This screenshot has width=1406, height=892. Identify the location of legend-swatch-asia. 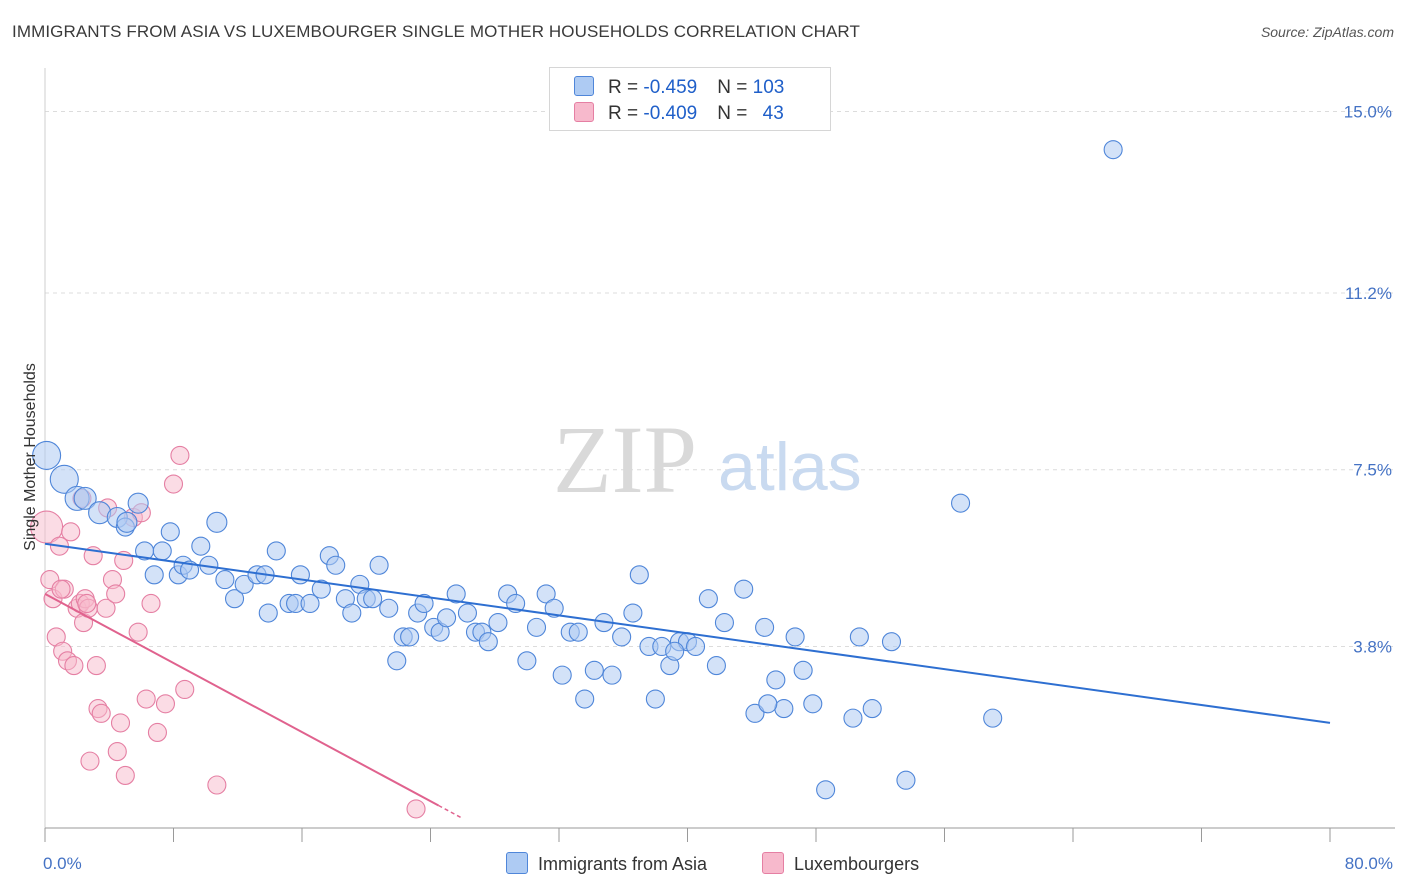
(584, 86).